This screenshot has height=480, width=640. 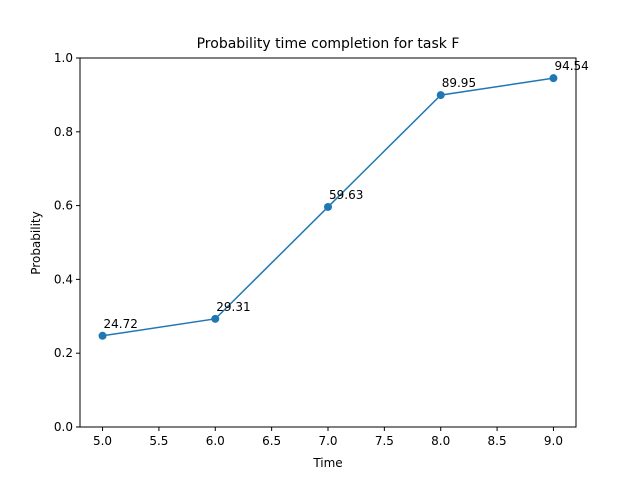 What do you see at coordinates (271, 441) in the screenshot?
I see `x-tick-label: 6.5` at bounding box center [271, 441].